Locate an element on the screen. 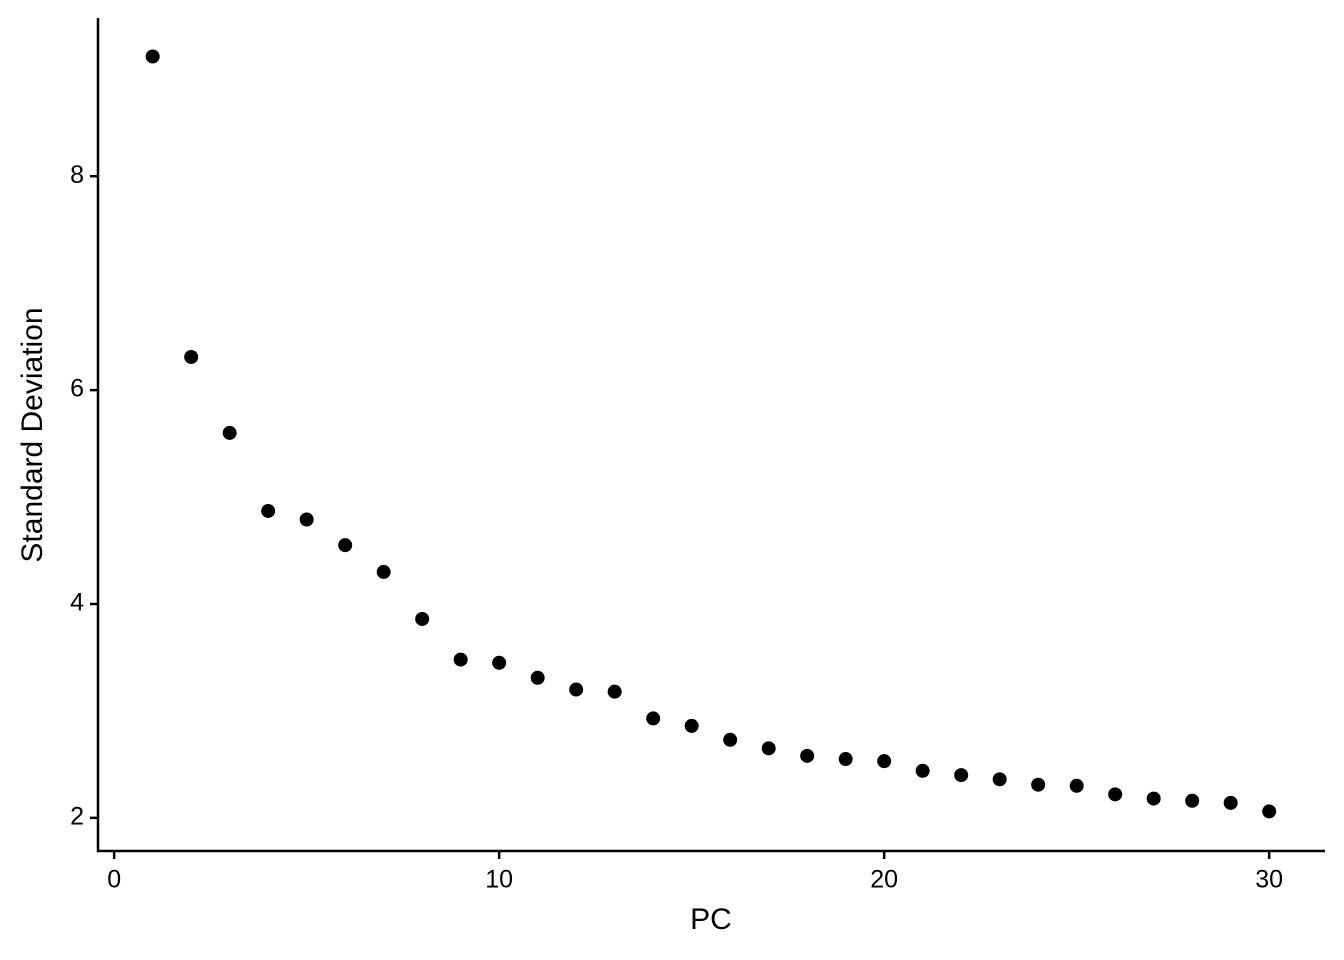 This screenshot has height=960, width=1344. x-tick-label: 30 is located at coordinates (1269, 880).